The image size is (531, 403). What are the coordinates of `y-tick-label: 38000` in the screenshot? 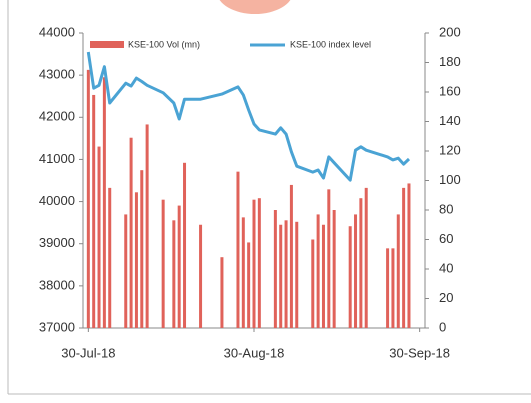 It's located at (57, 284).